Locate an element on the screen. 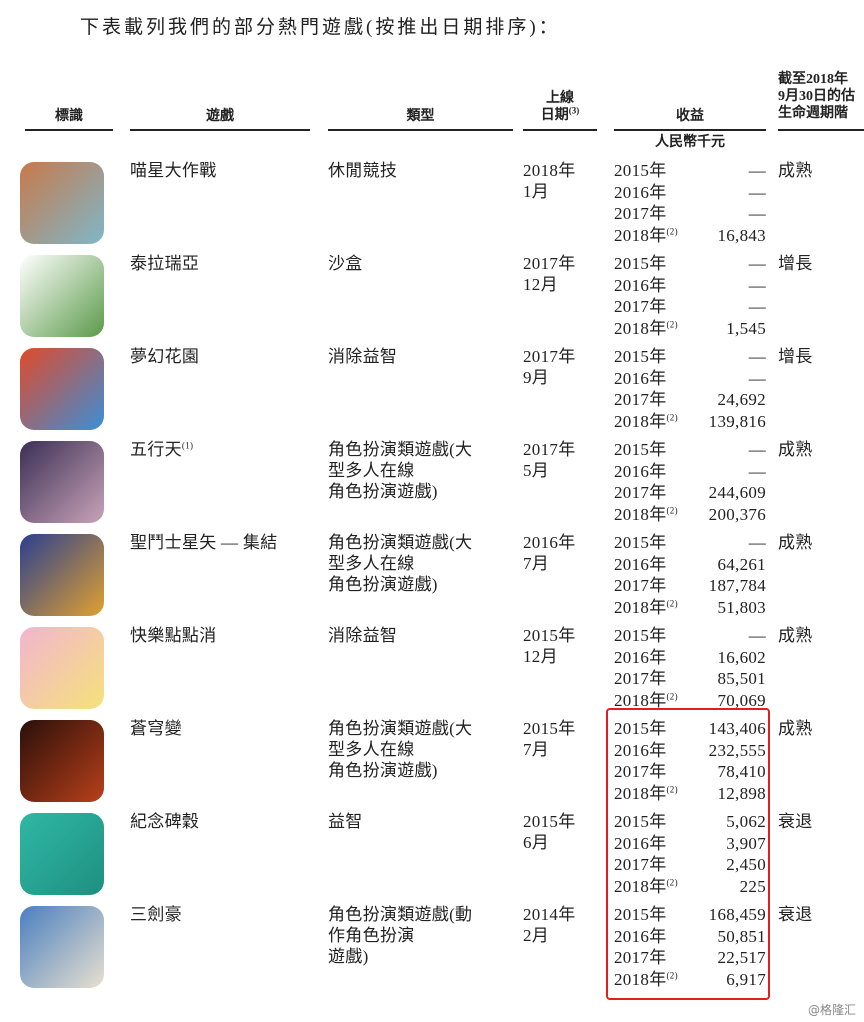 The image size is (864, 1022). header-launch-line1: 上線 is located at coordinates (560, 98).